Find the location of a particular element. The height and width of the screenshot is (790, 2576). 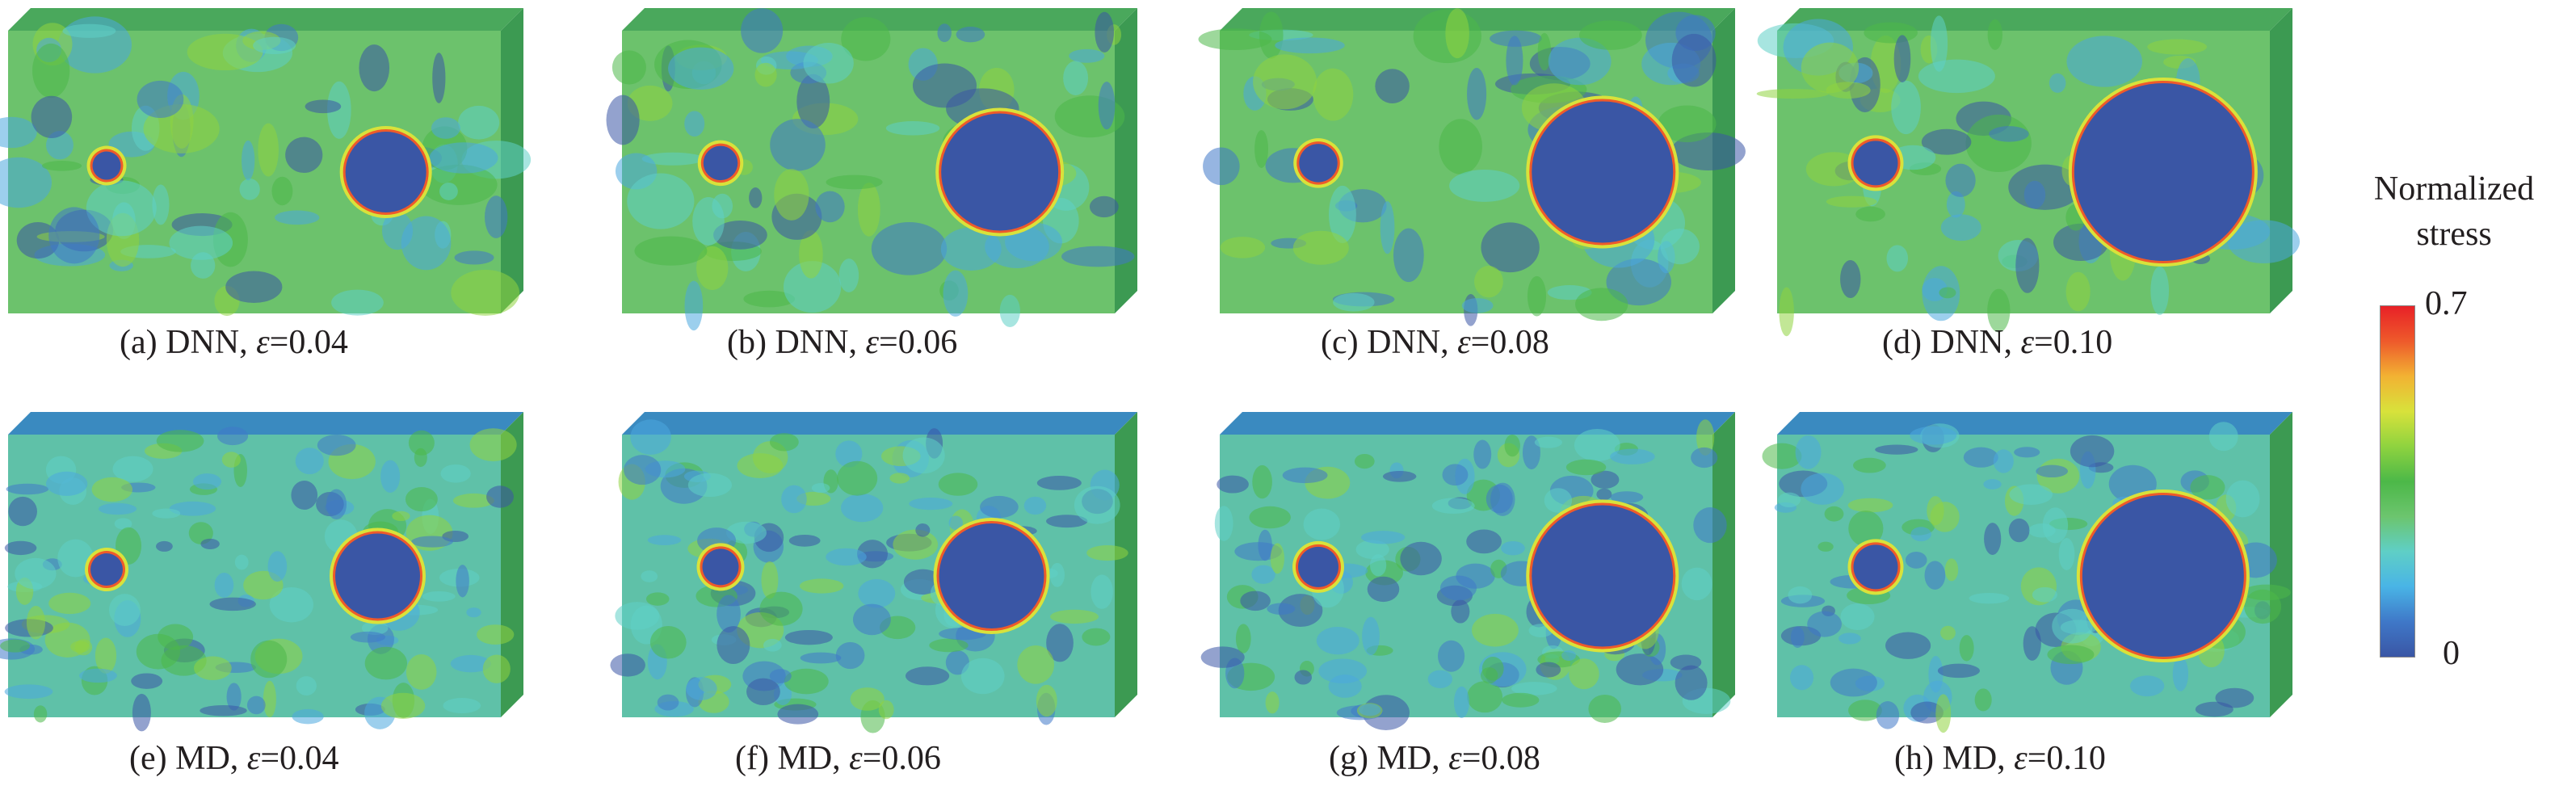

caption-c: (c) DNN, ε=0.08 is located at coordinates (1435, 342).